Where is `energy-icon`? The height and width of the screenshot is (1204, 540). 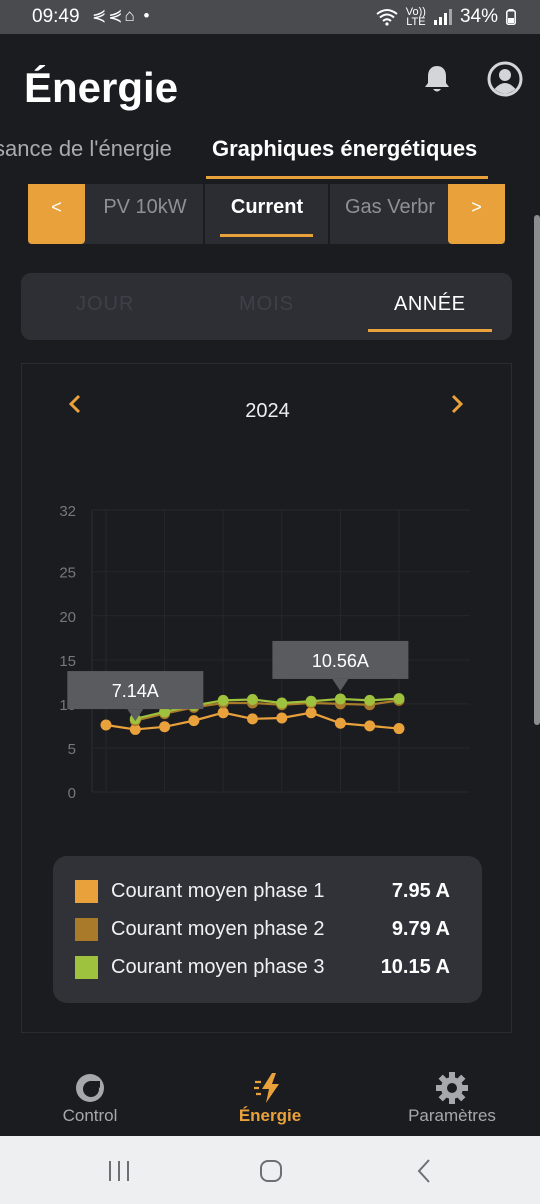 energy-icon is located at coordinates (266, 1088).